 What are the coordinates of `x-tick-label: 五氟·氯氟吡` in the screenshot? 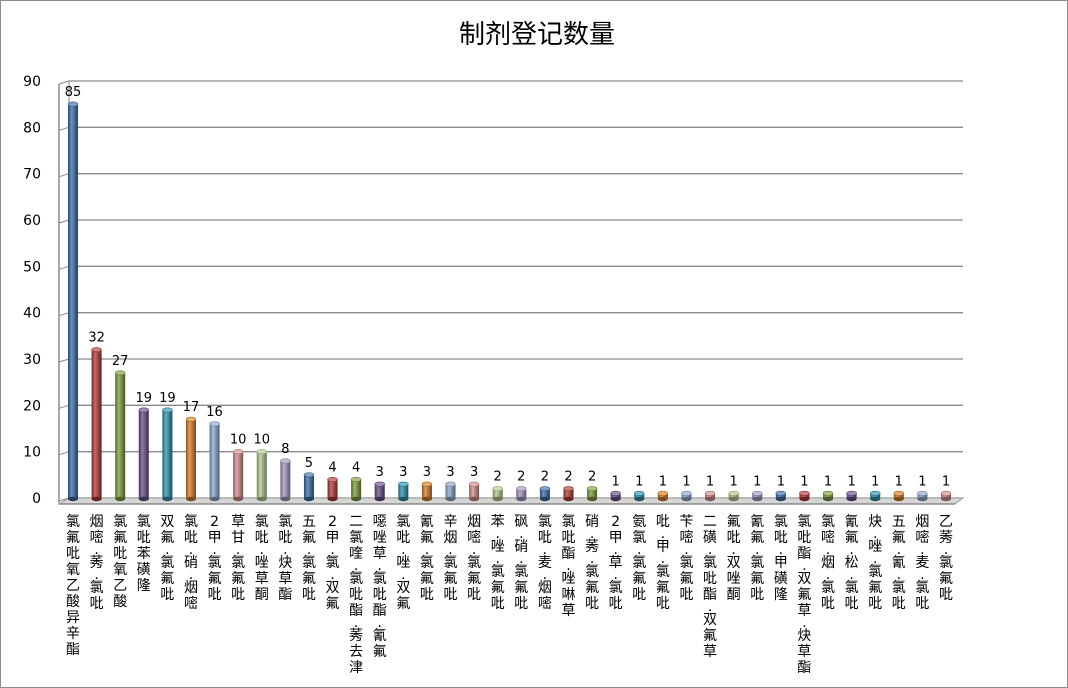 It's located at (309, 558).